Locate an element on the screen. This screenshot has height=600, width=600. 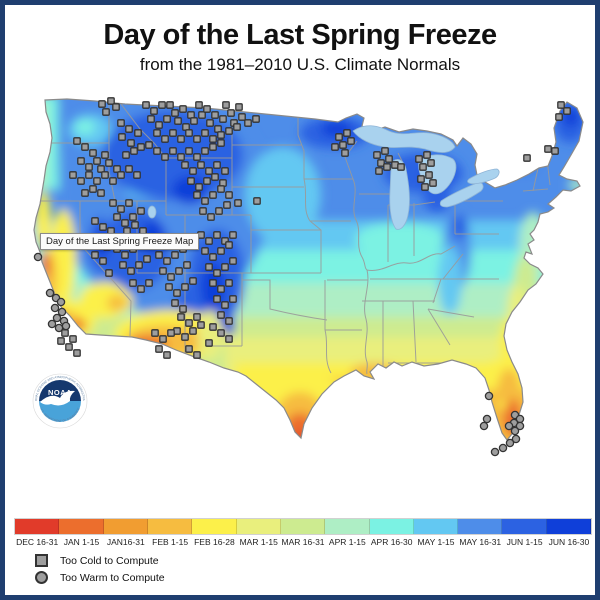
legend-bin-label: JUN 1-15 is located at coordinates (524, 542).